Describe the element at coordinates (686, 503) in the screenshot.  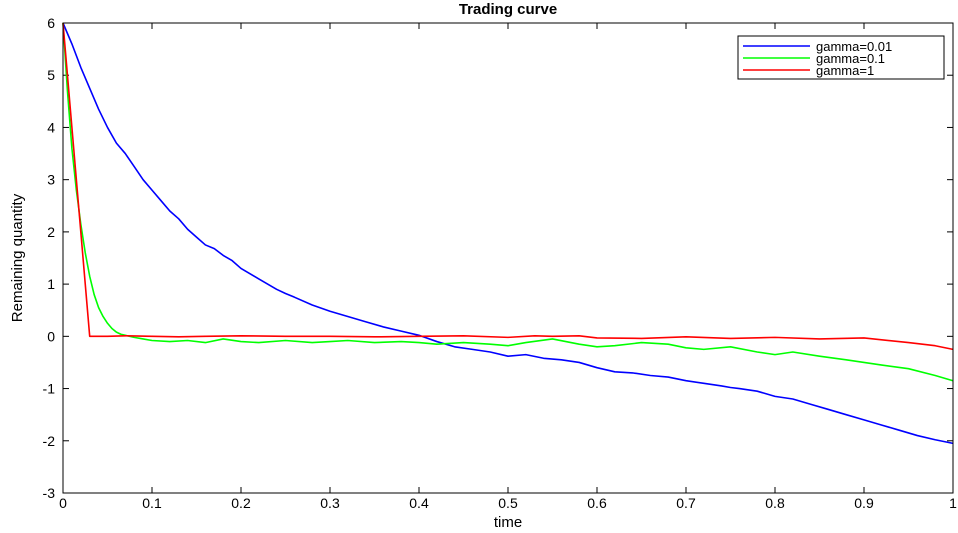
I see `x-tick-label: 0.7` at that location.